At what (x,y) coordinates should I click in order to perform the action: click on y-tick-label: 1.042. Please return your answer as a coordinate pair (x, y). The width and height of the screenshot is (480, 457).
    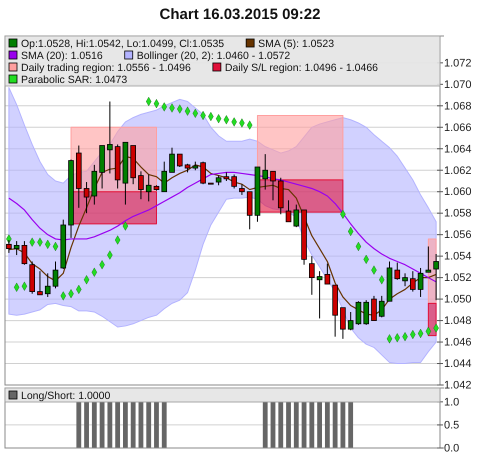
    Looking at the image, I should click on (458, 386).